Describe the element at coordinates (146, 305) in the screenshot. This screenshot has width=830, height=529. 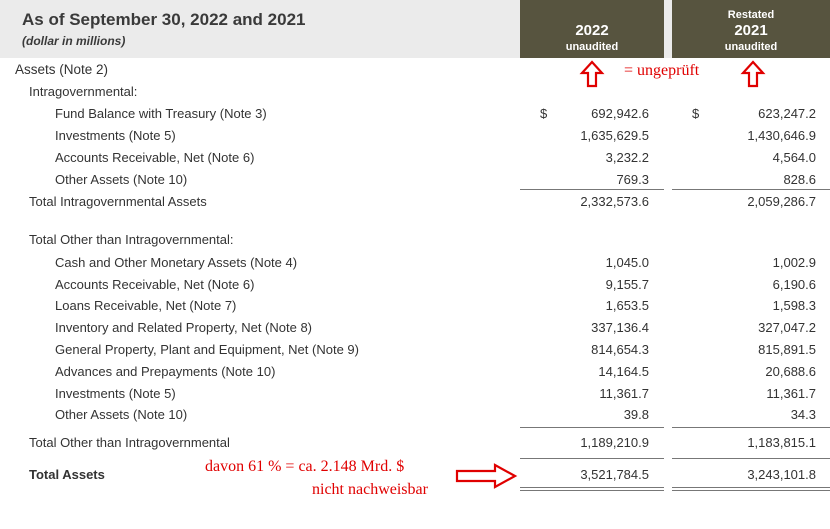
I see `row-label: Loans Receivable, Net (Note 7)` at that location.